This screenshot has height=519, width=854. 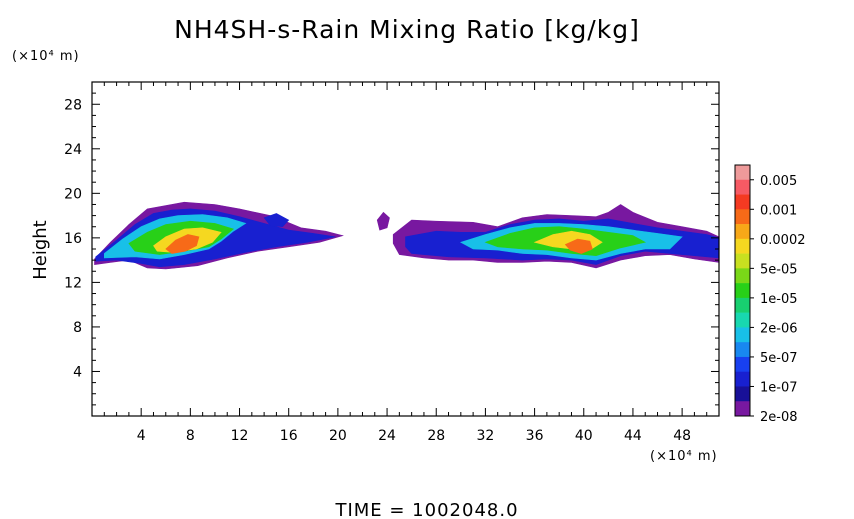 I want to click on time-label: TIME = 1002048.0, so click(x=426, y=509).